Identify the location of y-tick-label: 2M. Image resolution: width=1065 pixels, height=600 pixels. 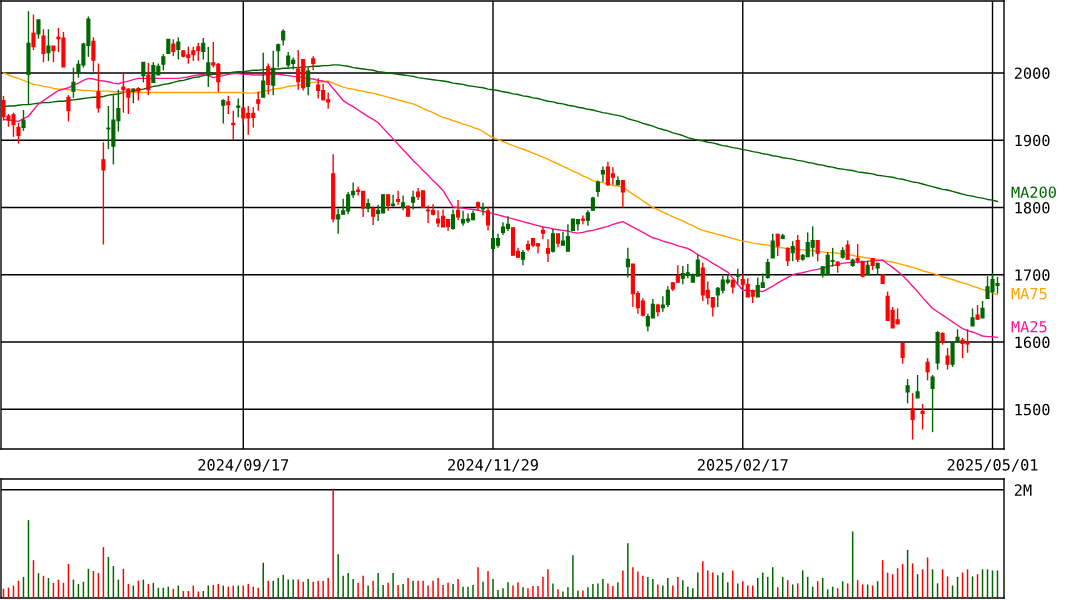
(1023, 490).